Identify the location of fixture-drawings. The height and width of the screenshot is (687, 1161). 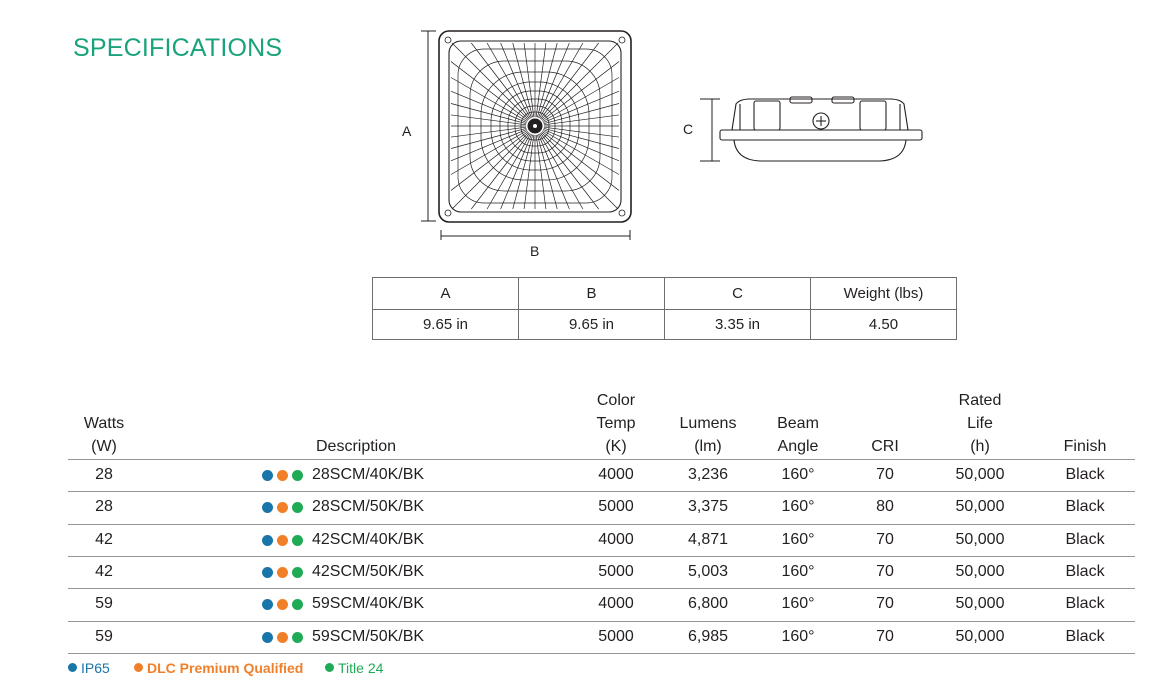
(672, 135).